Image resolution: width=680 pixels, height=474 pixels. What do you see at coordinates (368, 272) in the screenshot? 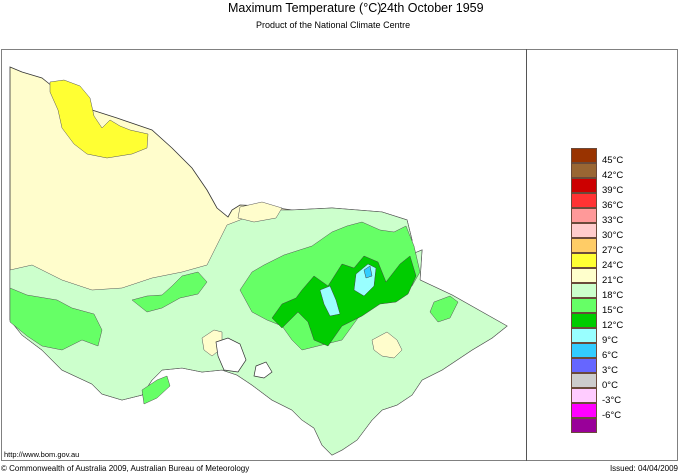
I see `region-9c` at bounding box center [368, 272].